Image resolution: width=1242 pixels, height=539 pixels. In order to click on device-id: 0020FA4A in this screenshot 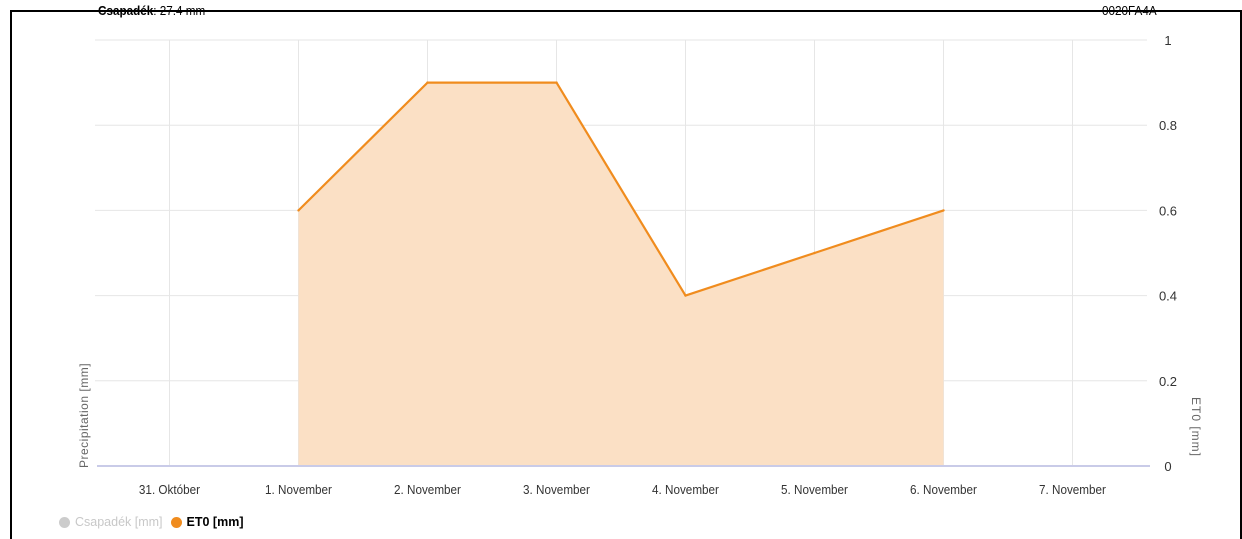, I will do `click(1129, 10)`.